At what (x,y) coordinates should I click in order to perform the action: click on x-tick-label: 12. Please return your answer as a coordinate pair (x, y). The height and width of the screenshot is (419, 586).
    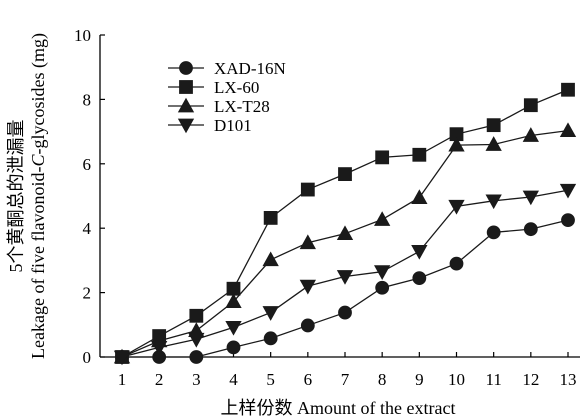
    Looking at the image, I should click on (530, 379).